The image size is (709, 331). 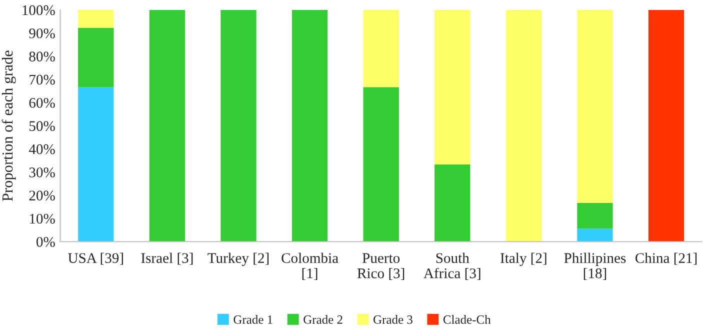 I want to click on legend-label: Grade 1, so click(x=253, y=319).